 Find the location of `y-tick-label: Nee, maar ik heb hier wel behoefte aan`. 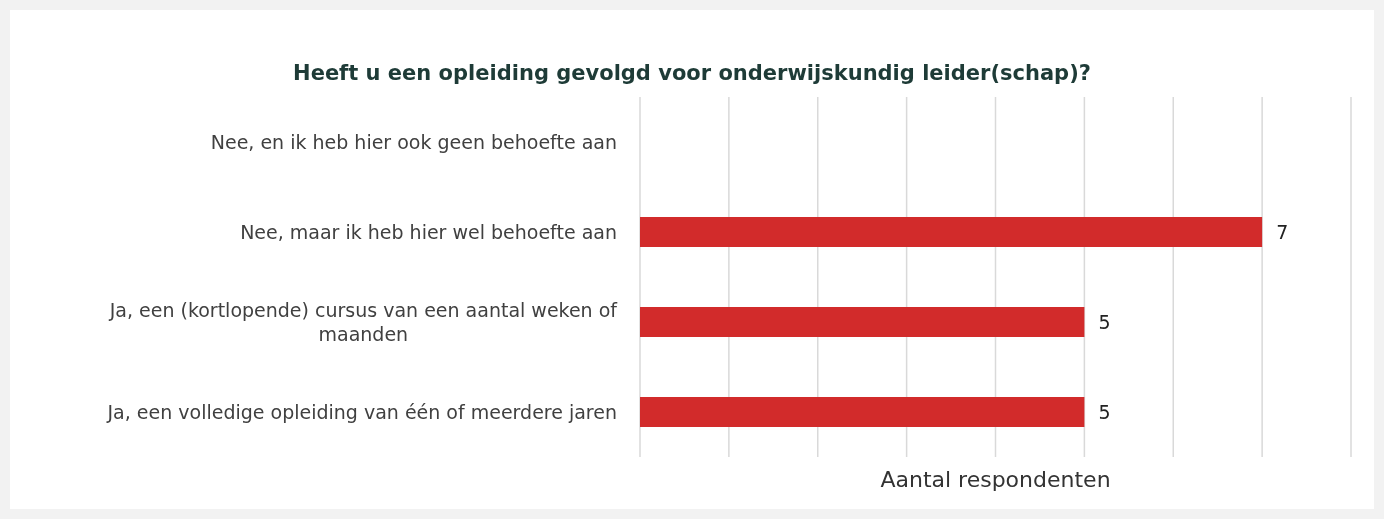

y-tick-label: Nee, maar ik heb hier wel behoefte aan is located at coordinates (428, 232).